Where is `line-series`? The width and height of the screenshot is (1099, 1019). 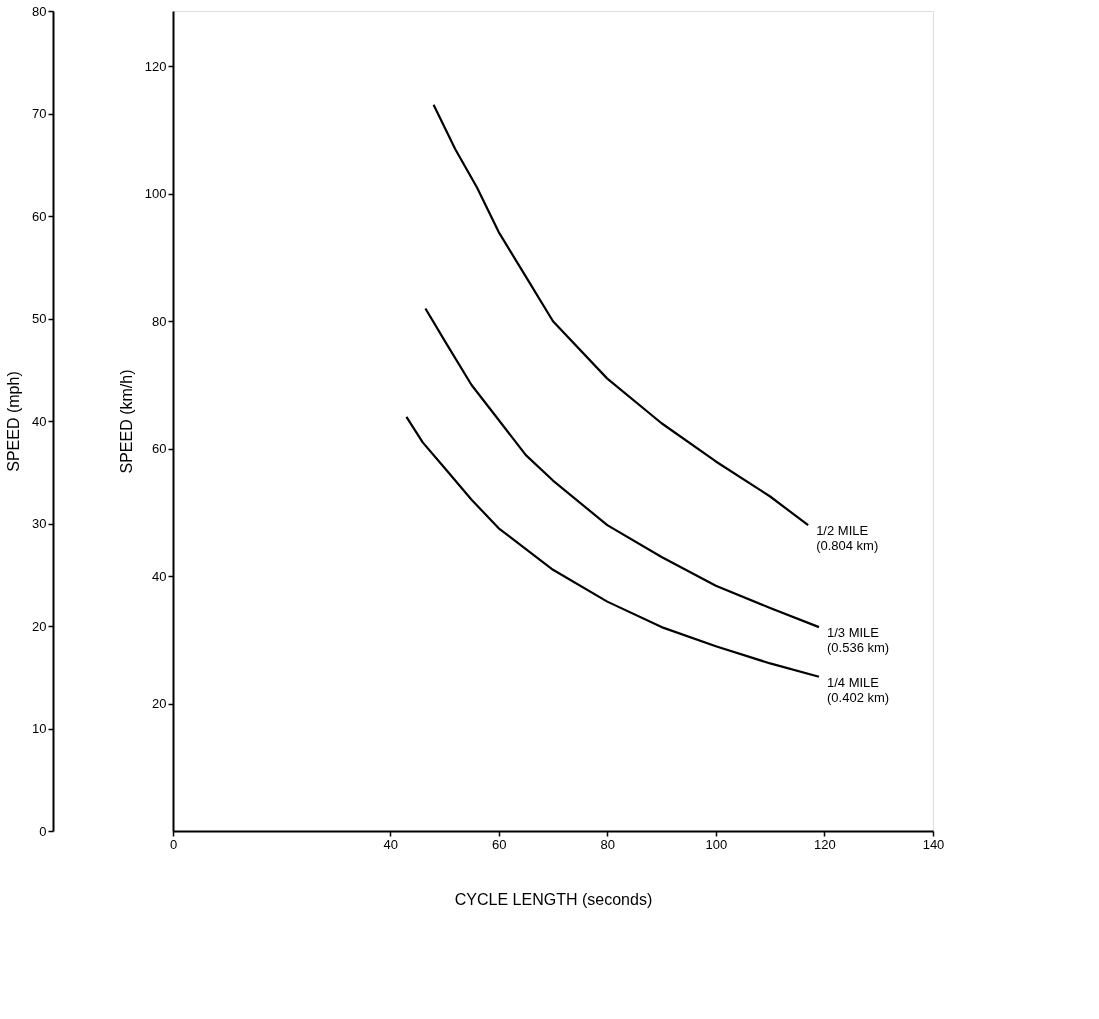 line-series is located at coordinates (621, 315).